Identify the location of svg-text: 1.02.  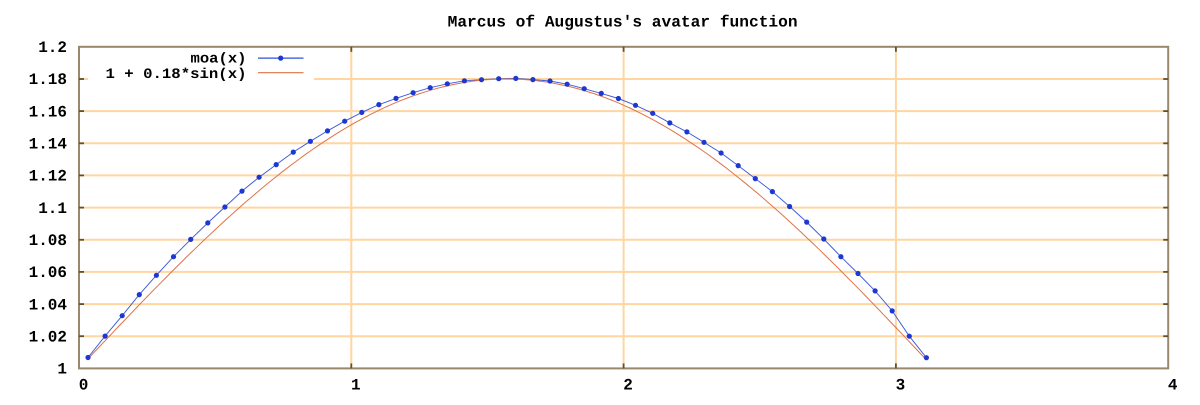
(48, 337).